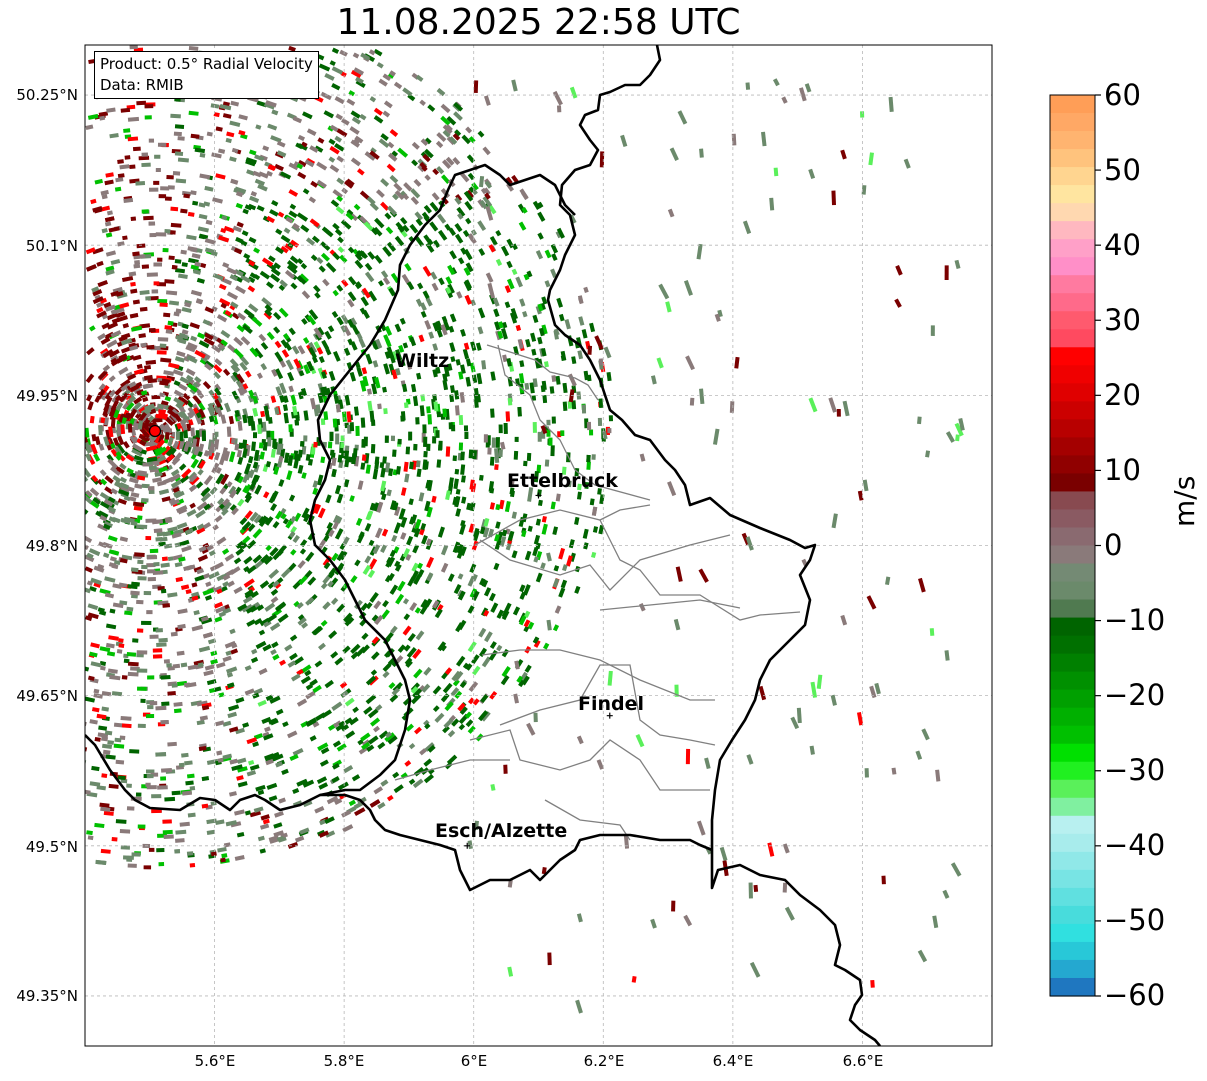 The height and width of the screenshot is (1081, 1207). Describe the element at coordinates (538, 670) in the screenshot. I see `city-markers` at that location.